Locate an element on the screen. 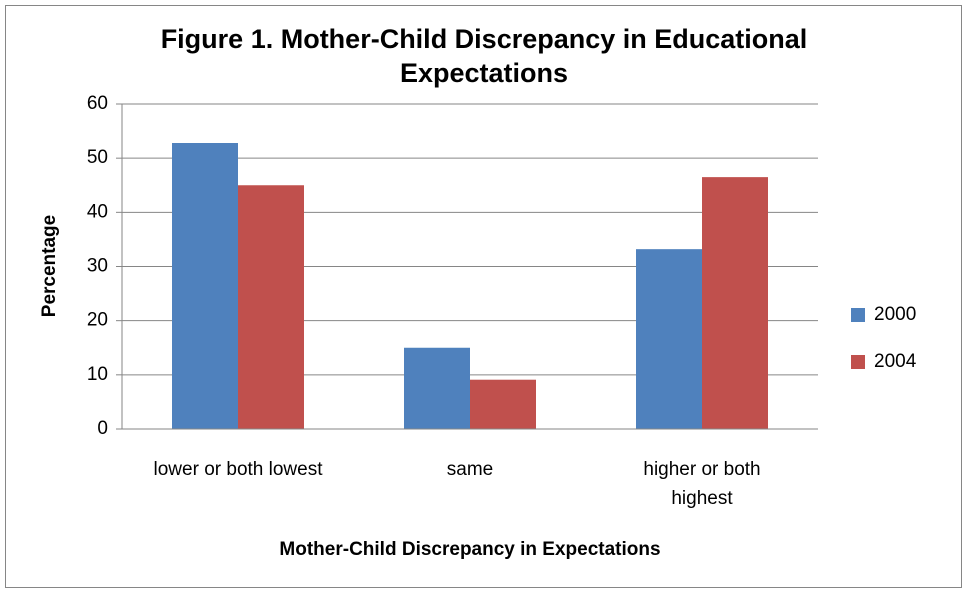 The image size is (968, 593). y-tick-label: 50 is located at coordinates (97, 157).